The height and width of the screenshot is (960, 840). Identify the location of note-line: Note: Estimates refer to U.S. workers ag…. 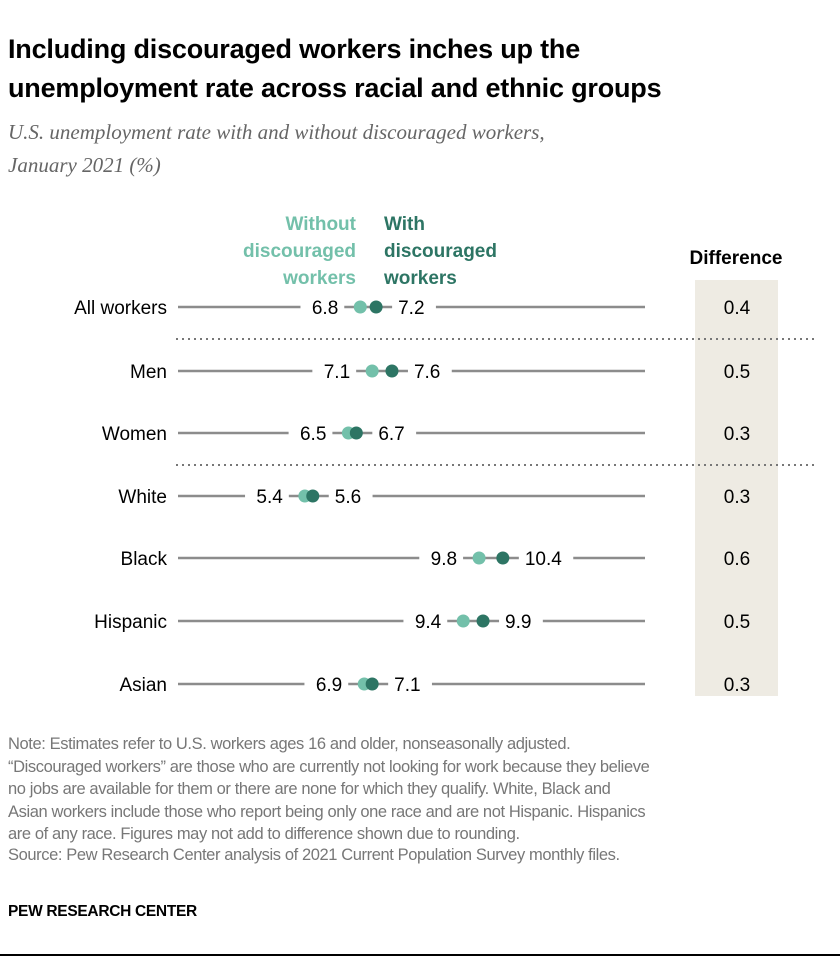
(289, 744).